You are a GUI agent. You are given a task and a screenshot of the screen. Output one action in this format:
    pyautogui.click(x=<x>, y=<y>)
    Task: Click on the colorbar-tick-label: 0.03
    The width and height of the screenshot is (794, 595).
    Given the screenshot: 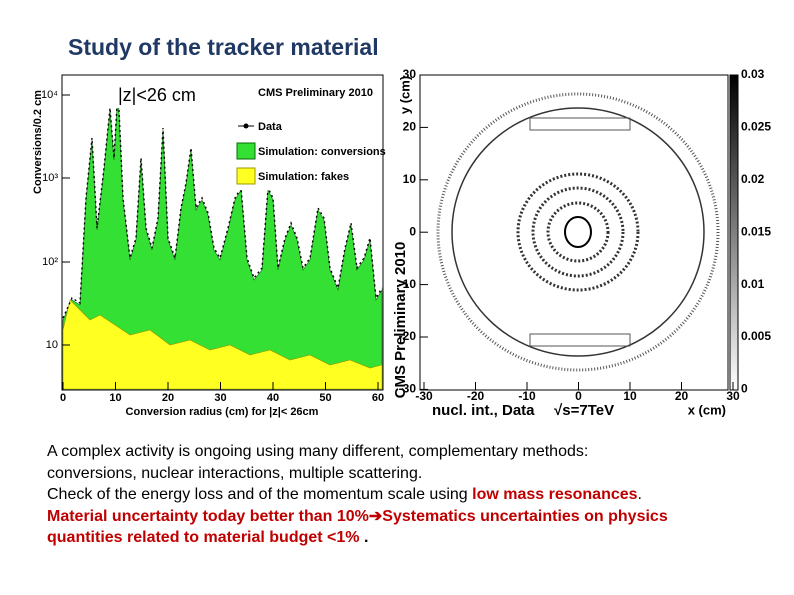 What is the action you would take?
    pyautogui.click(x=753, y=74)
    